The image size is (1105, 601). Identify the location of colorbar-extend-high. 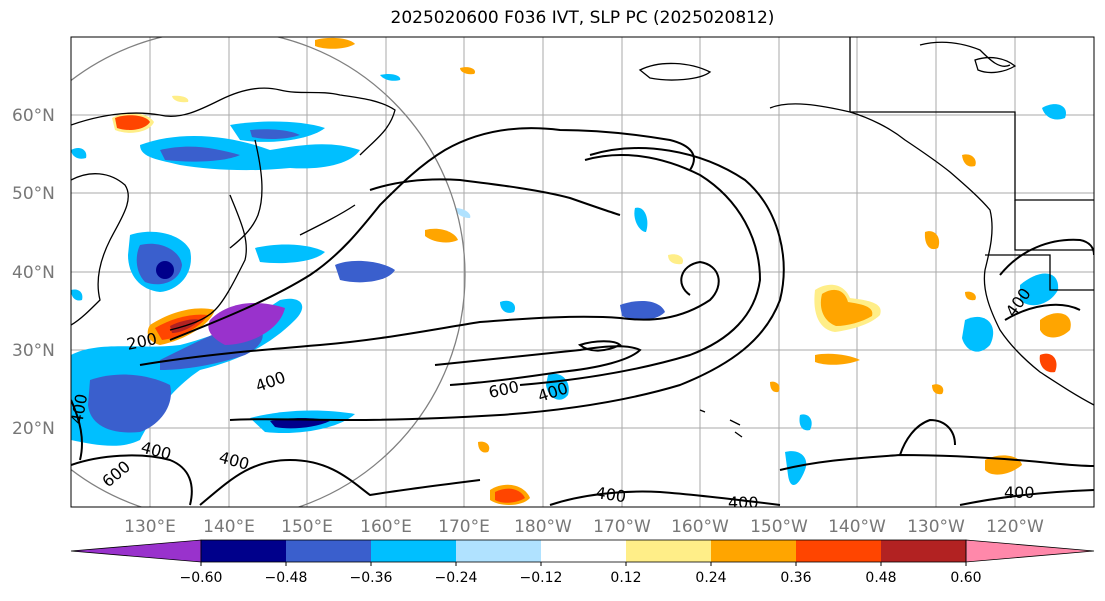
(1030, 551).